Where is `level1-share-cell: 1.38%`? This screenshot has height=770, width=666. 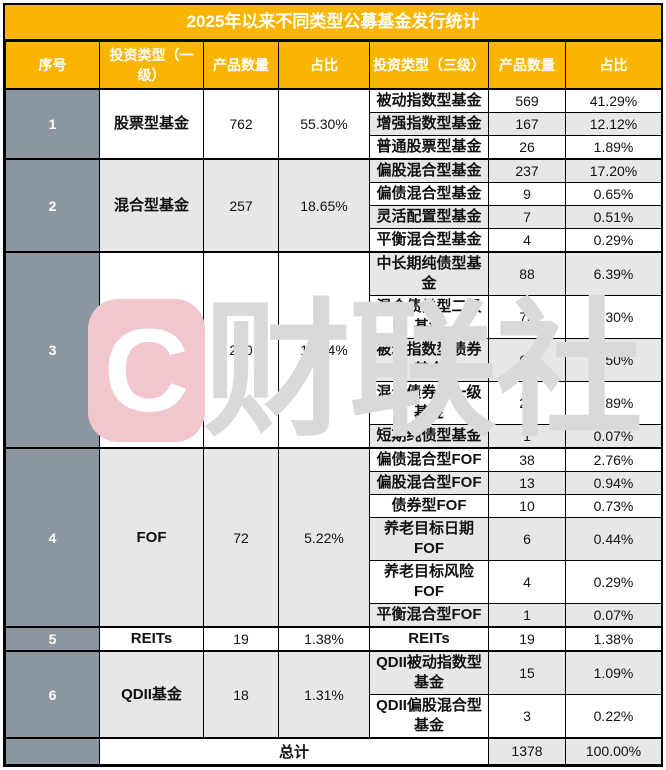
level1-share-cell: 1.38% is located at coordinates (324, 639).